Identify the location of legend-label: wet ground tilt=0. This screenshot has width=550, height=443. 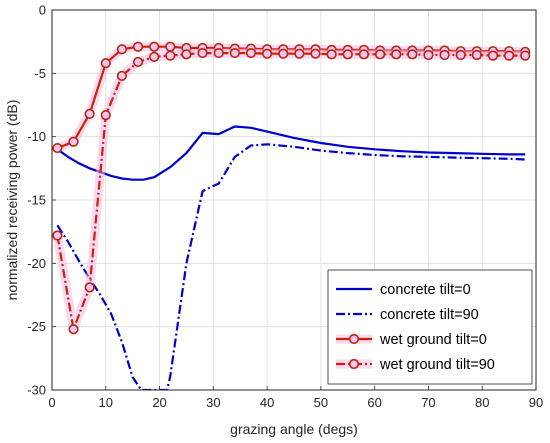
(433, 340).